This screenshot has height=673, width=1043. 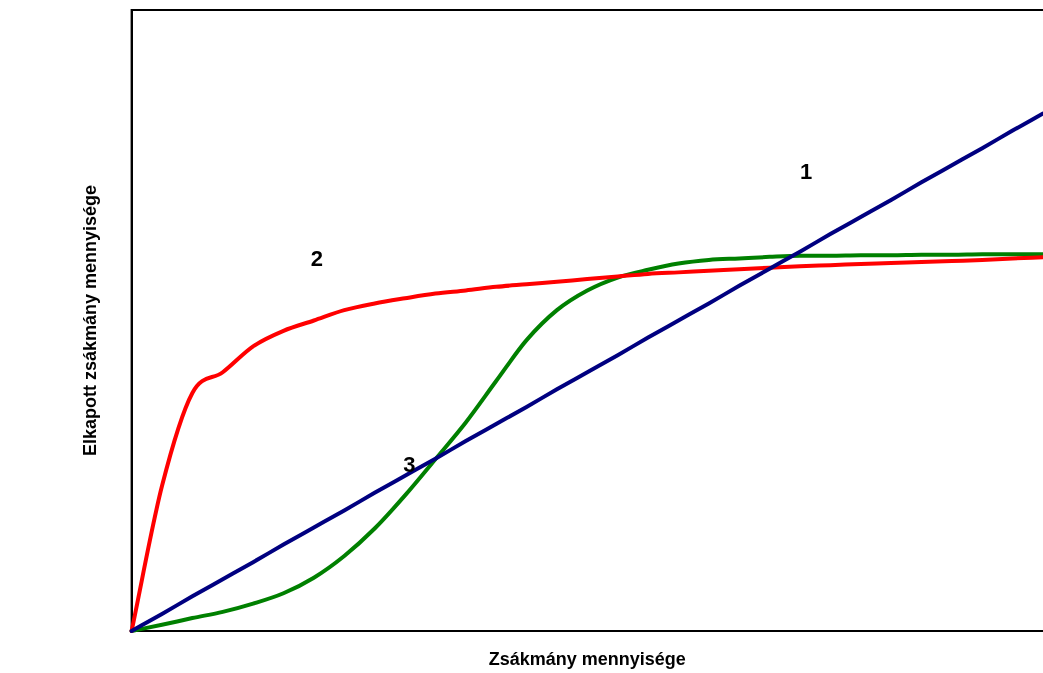 What do you see at coordinates (587, 659) in the screenshot?
I see `x-axis-title: Zsákmány mennyisége` at bounding box center [587, 659].